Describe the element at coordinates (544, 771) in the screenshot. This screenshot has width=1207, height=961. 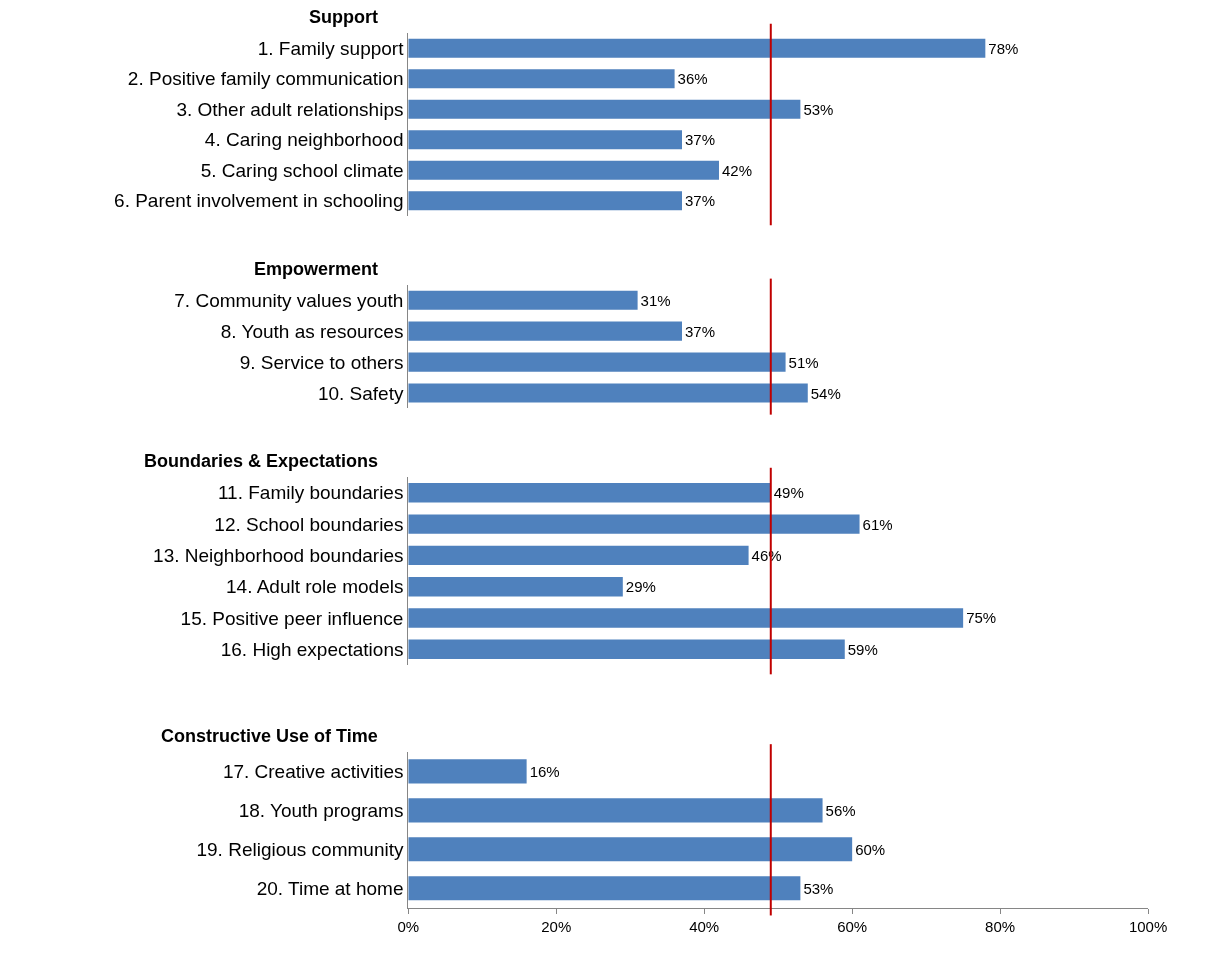
I see `data-label: 16%` at that location.